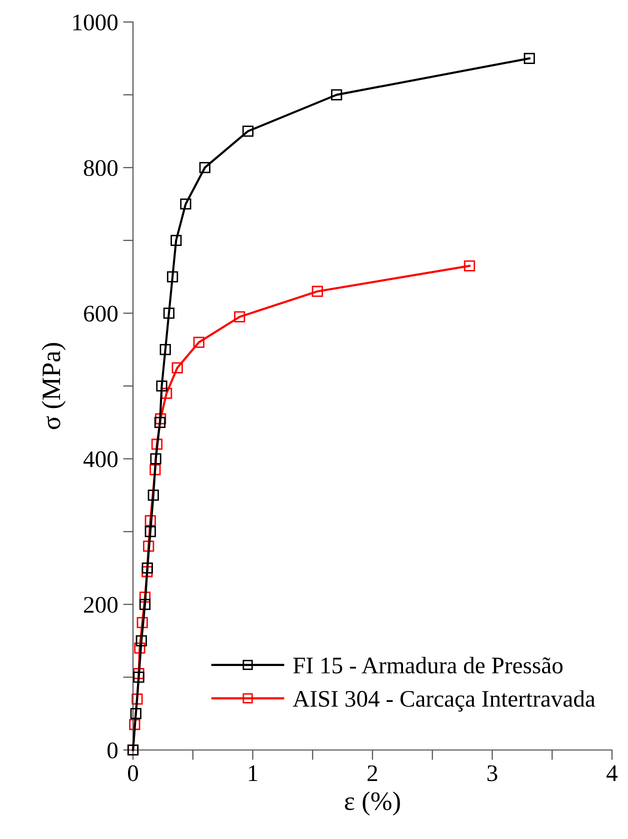 The width and height of the screenshot is (628, 839). Describe the element at coordinates (372, 804) in the screenshot. I see `x-axis-title: ε (%)` at that location.